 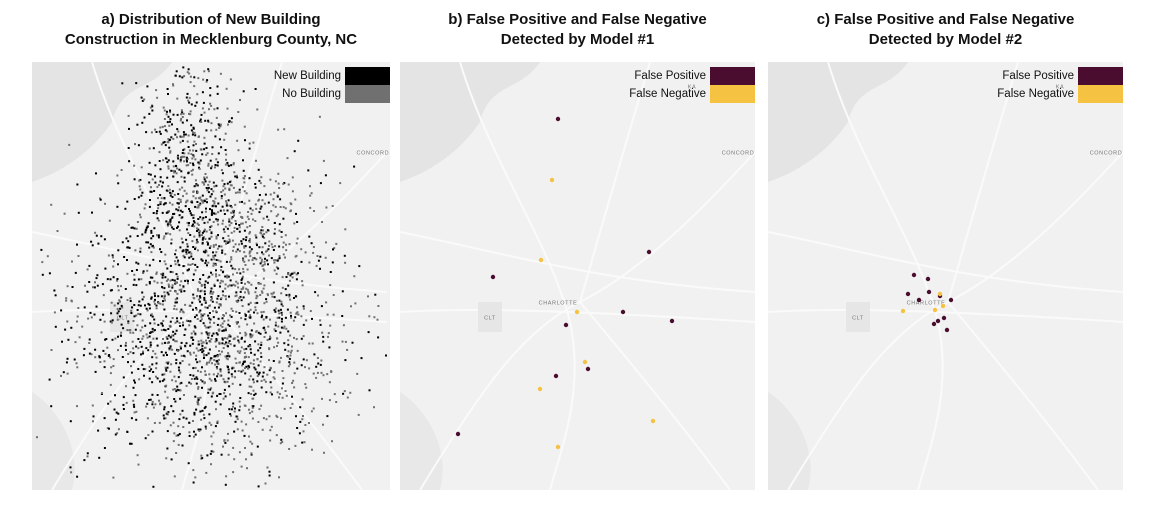 What do you see at coordinates (558, 119) in the screenshot?
I see `false-positive-dot` at bounding box center [558, 119].